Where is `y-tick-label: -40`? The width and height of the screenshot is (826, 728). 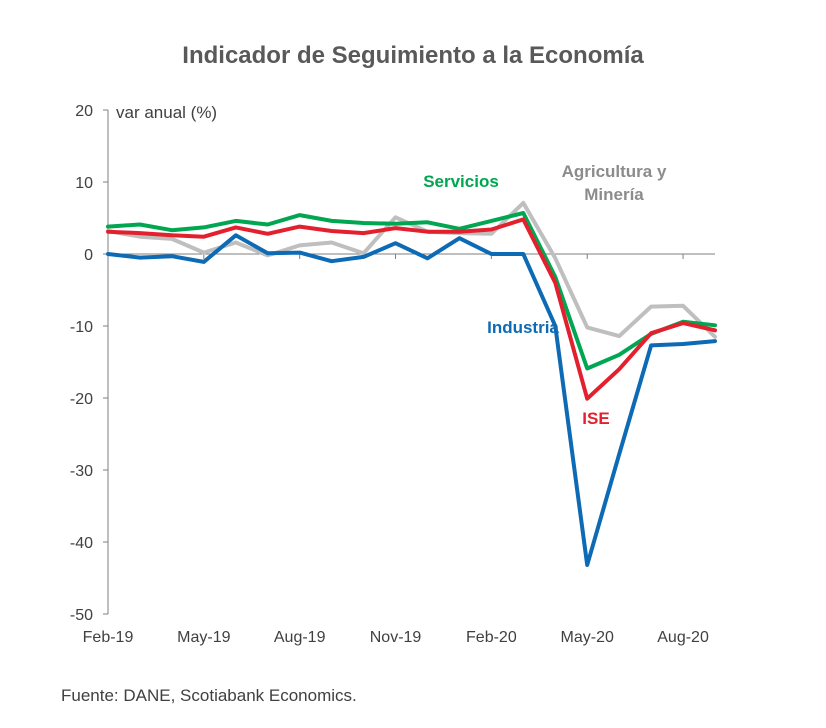
y-tick-label: -40 is located at coordinates (81, 543).